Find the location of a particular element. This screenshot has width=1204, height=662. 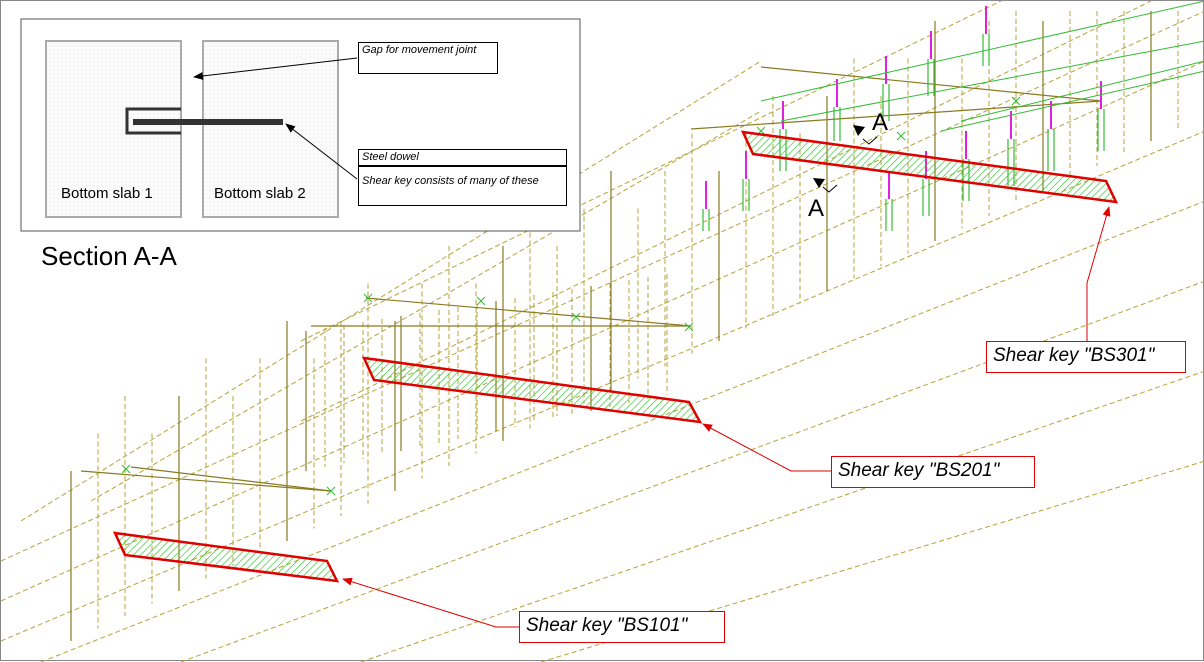

section-cut-tick-bottom is located at coordinates (830, 188).